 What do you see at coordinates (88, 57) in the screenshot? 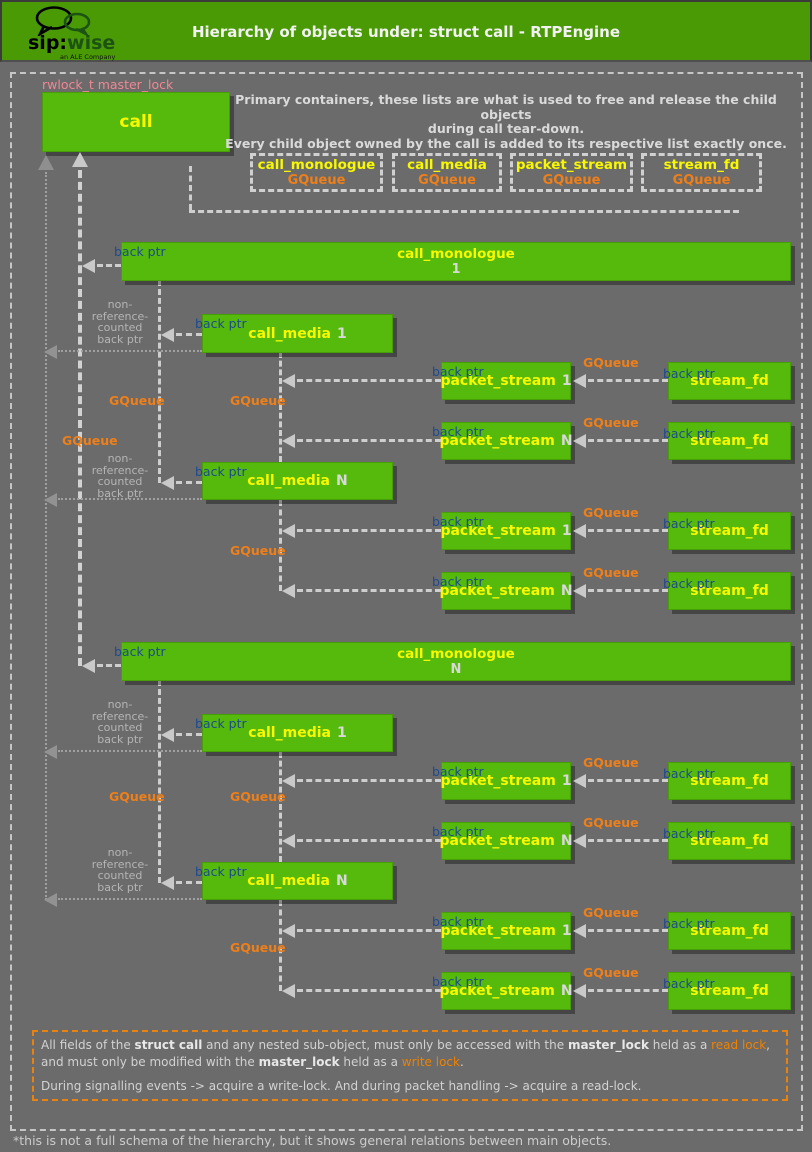
I see `logo-tagline: an ALE Company` at bounding box center [88, 57].